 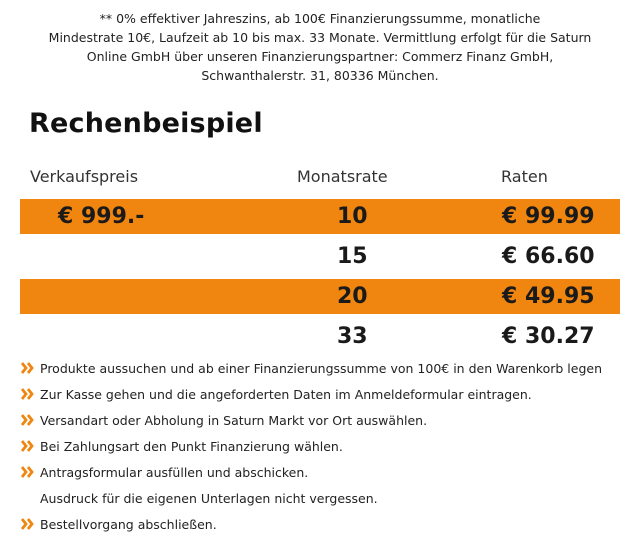 What do you see at coordinates (352, 256) in the screenshot?
I see `months-cell: 15` at bounding box center [352, 256].